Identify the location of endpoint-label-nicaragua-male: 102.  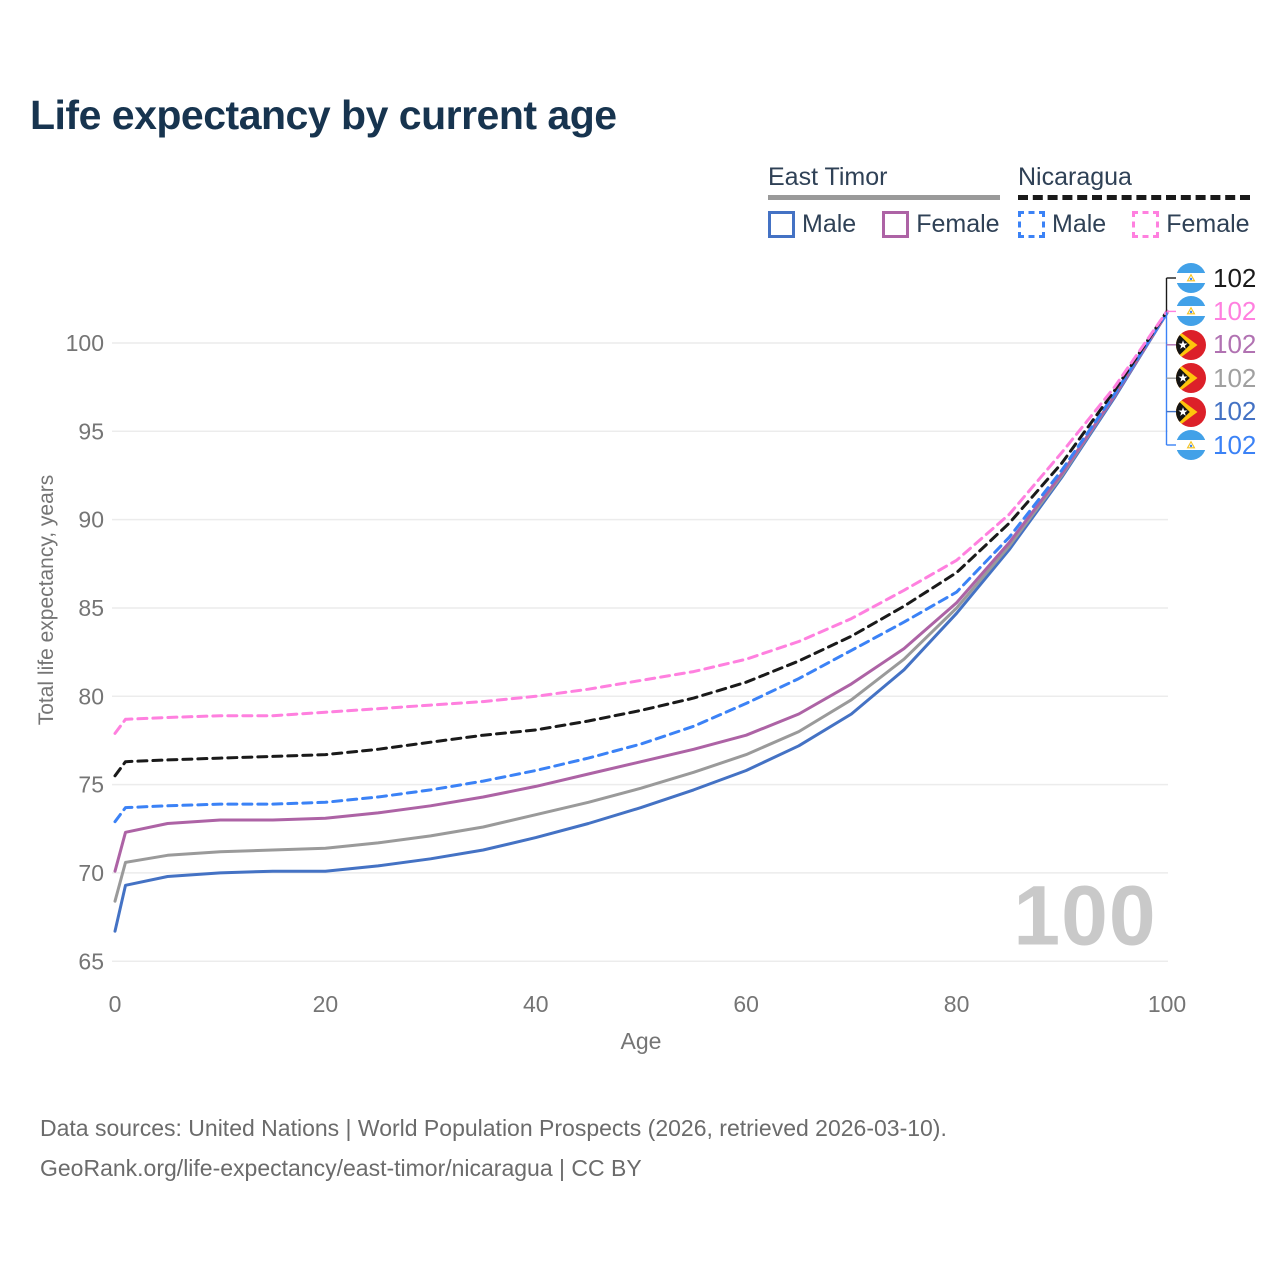
(1216, 445).